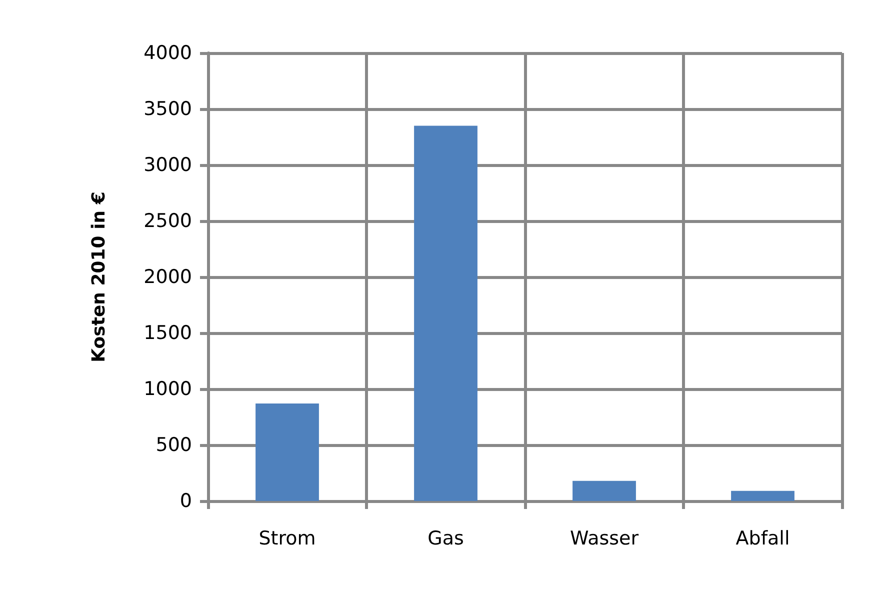 Image resolution: width=880 pixels, height=595 pixels. I want to click on x-tick-label: Abfall, so click(763, 539).